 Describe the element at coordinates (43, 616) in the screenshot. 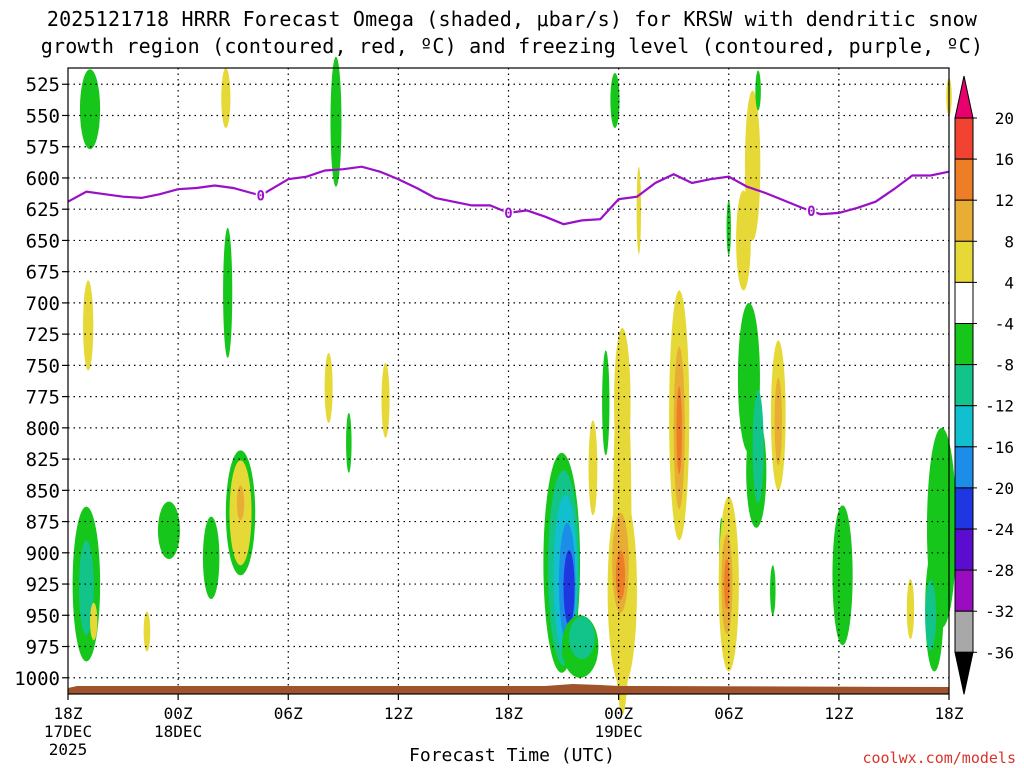

I see `y-tick-label: 950` at that location.